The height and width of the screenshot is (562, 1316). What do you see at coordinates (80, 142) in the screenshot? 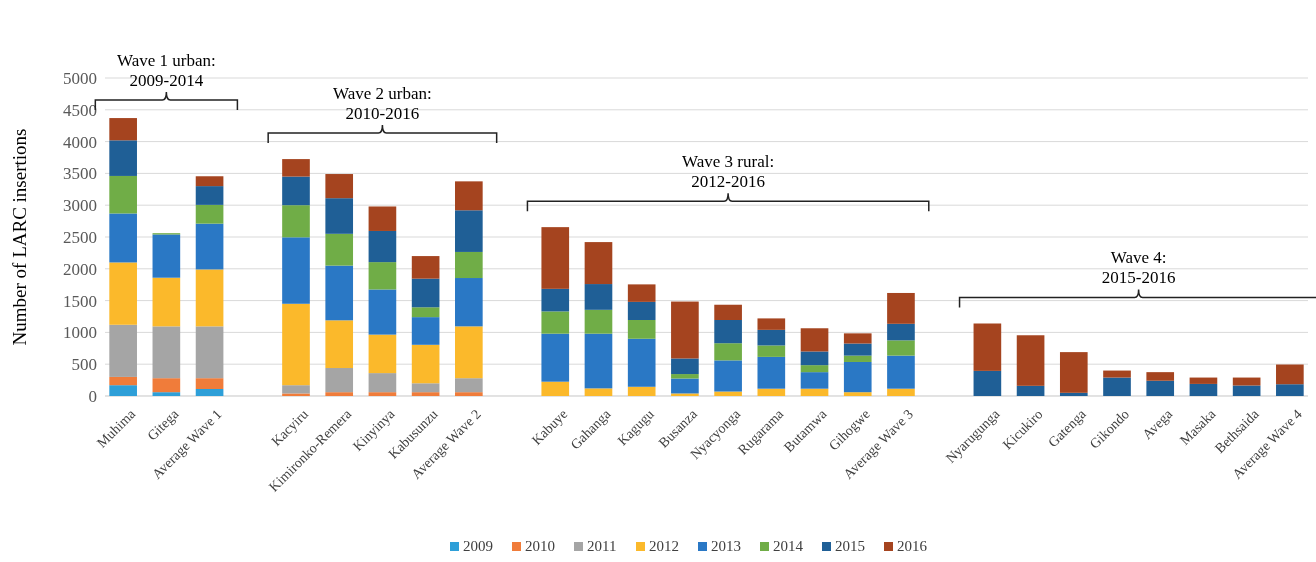
I see `y-tick-label: 4000` at bounding box center [80, 142].